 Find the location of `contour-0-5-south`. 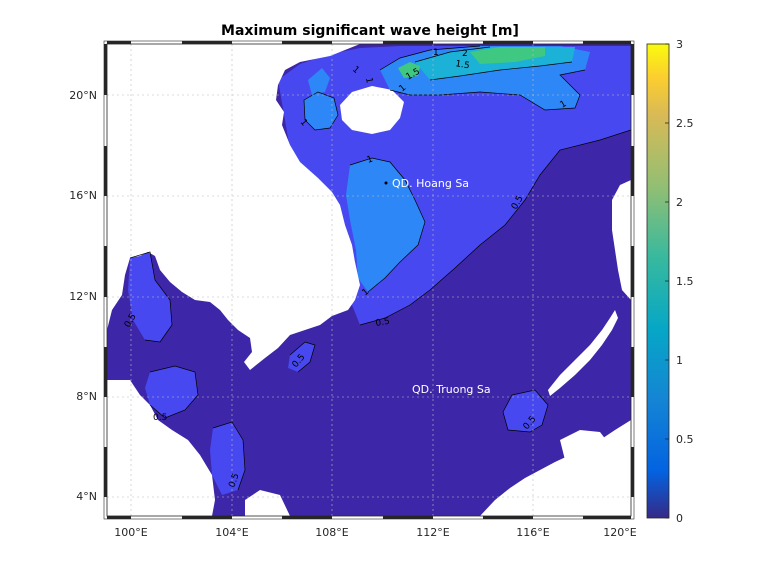

contour-0-5-south is located at coordinates (229, 456).